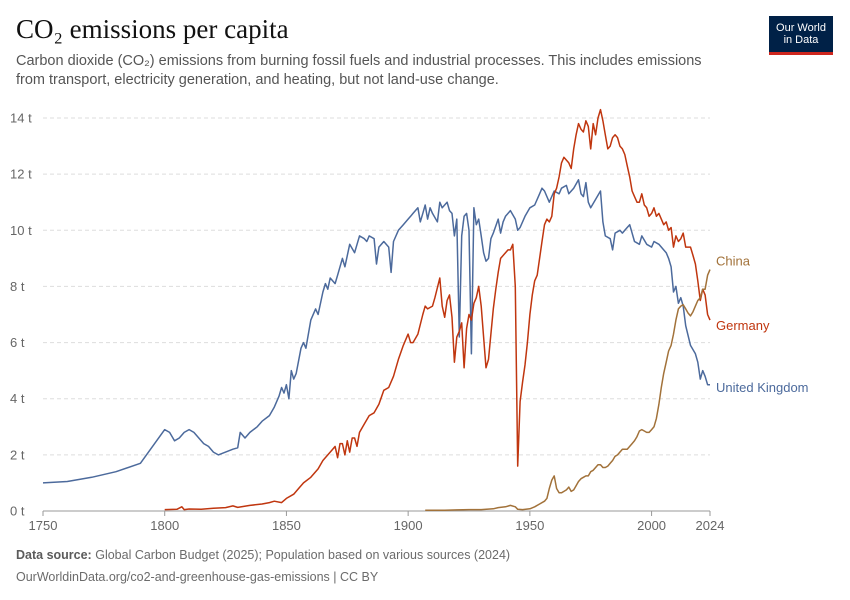  What do you see at coordinates (286, 525) in the screenshot?
I see `x-tick-label: 1850` at bounding box center [286, 525].